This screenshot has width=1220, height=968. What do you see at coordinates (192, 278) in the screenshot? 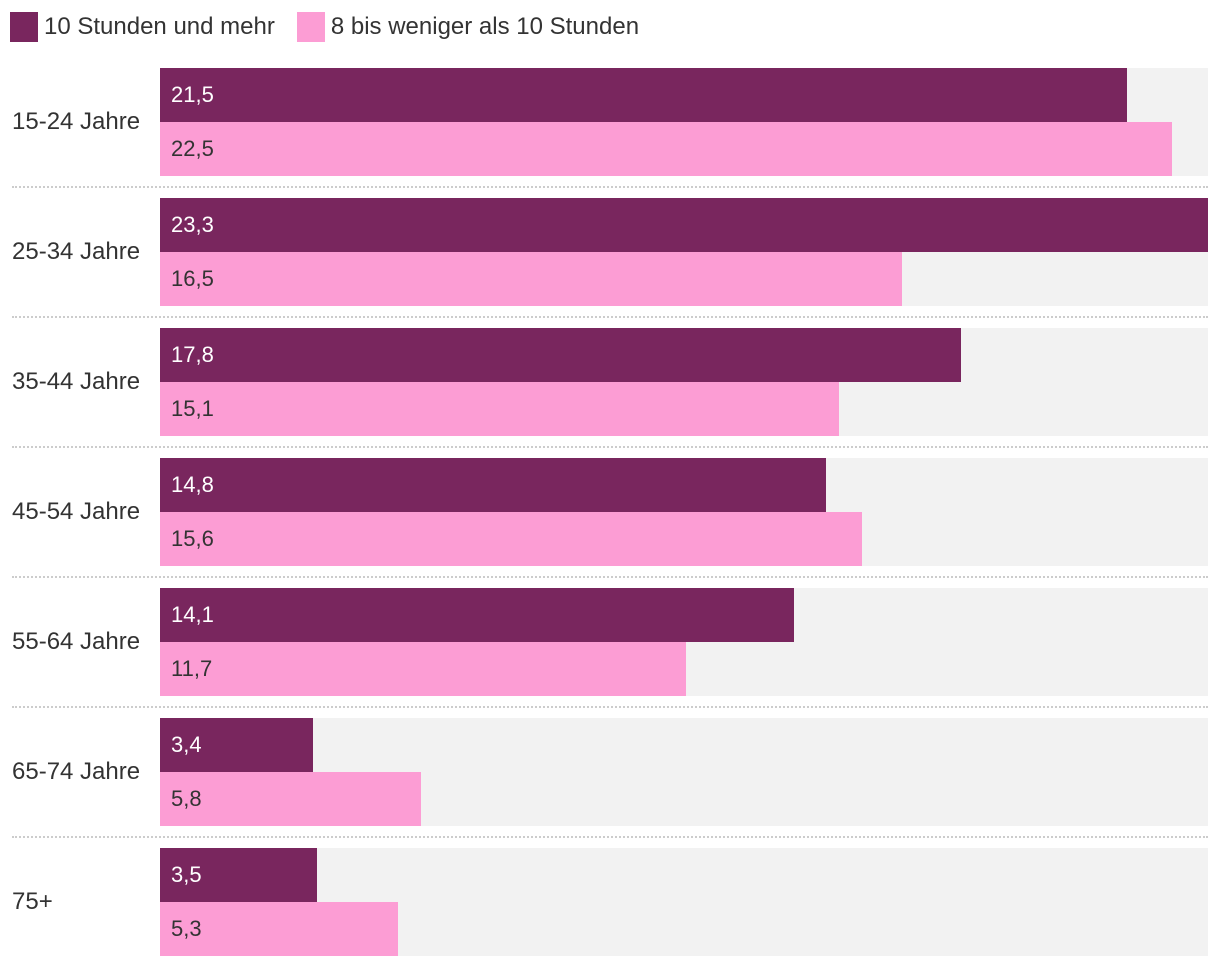
I see `bar-value-label: 16,5` at bounding box center [192, 278].